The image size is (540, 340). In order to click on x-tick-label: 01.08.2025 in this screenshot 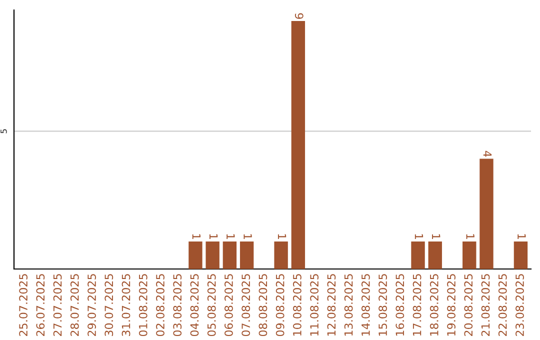, I will do `click(143, 305)`.